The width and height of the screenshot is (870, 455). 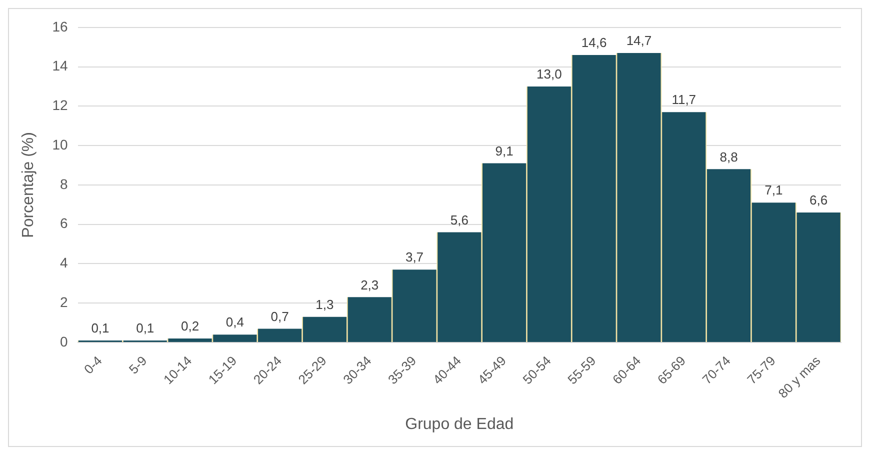 What do you see at coordinates (64, 184) in the screenshot?
I see `y-tick-label: 8` at bounding box center [64, 184].